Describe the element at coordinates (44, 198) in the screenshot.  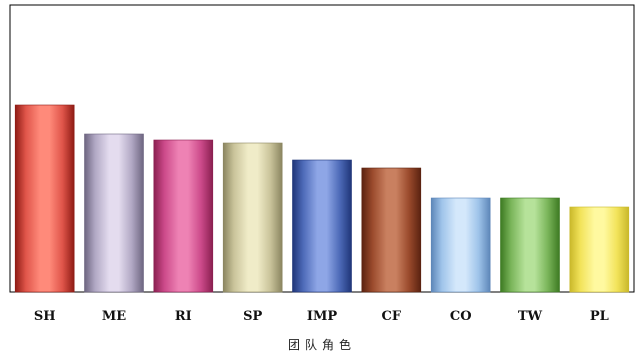
I see `bar-sh` at that location.